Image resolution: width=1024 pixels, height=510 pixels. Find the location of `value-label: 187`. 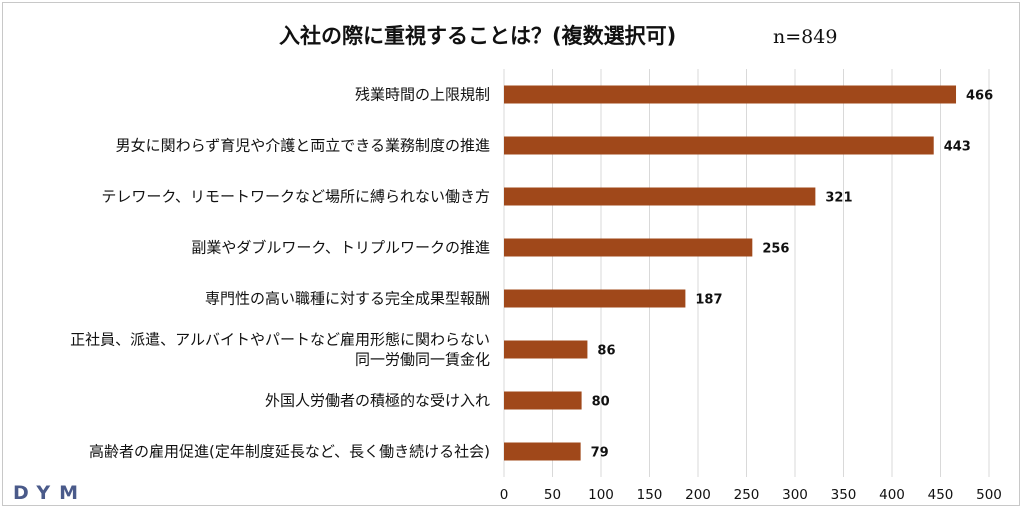

value-label: 187 is located at coordinates (708, 300).